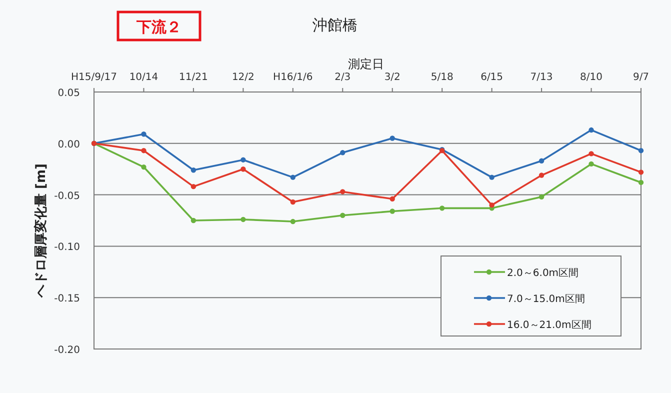 The width and height of the screenshot is (671, 393). Describe the element at coordinates (342, 77) in the screenshot. I see `x-tick-label: 2/3` at that location.